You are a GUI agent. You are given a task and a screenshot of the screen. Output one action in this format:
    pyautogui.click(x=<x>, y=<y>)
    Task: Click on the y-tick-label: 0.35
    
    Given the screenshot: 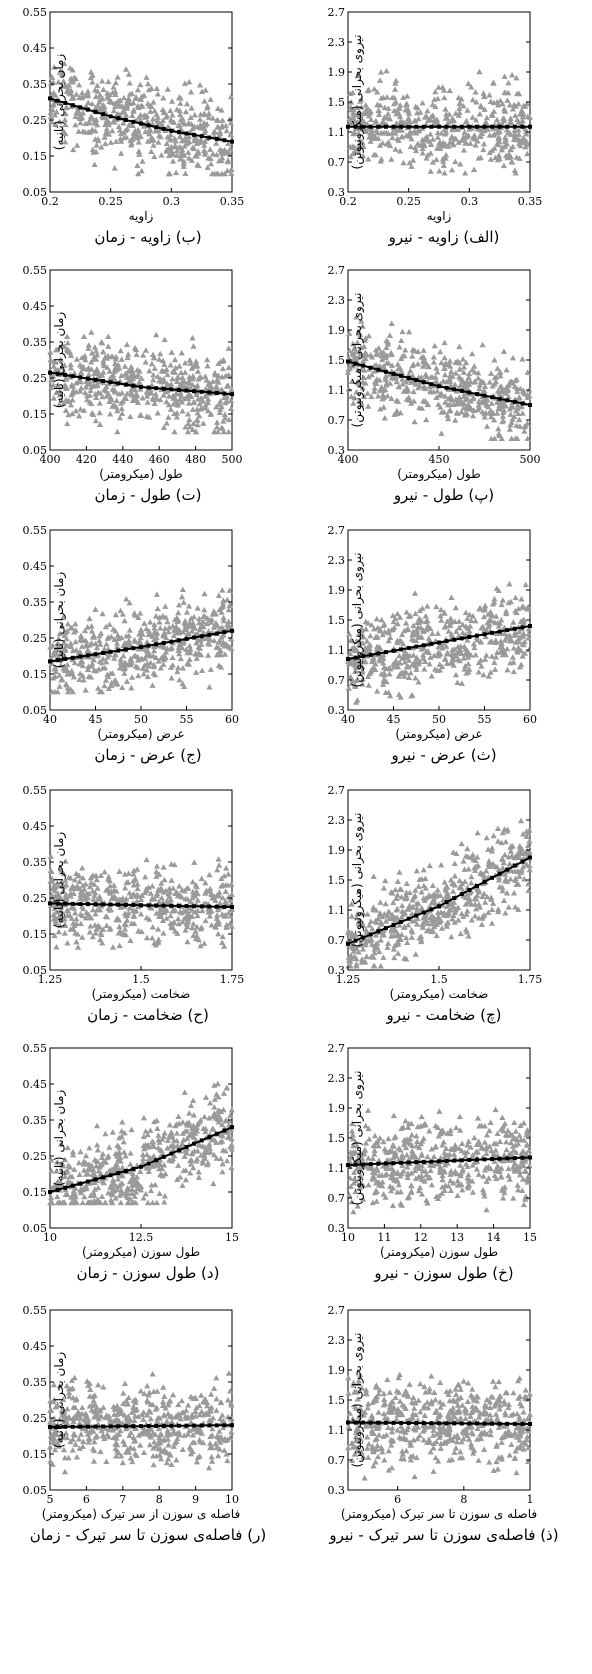 What is the action you would take?
    pyautogui.click(x=35, y=84)
    